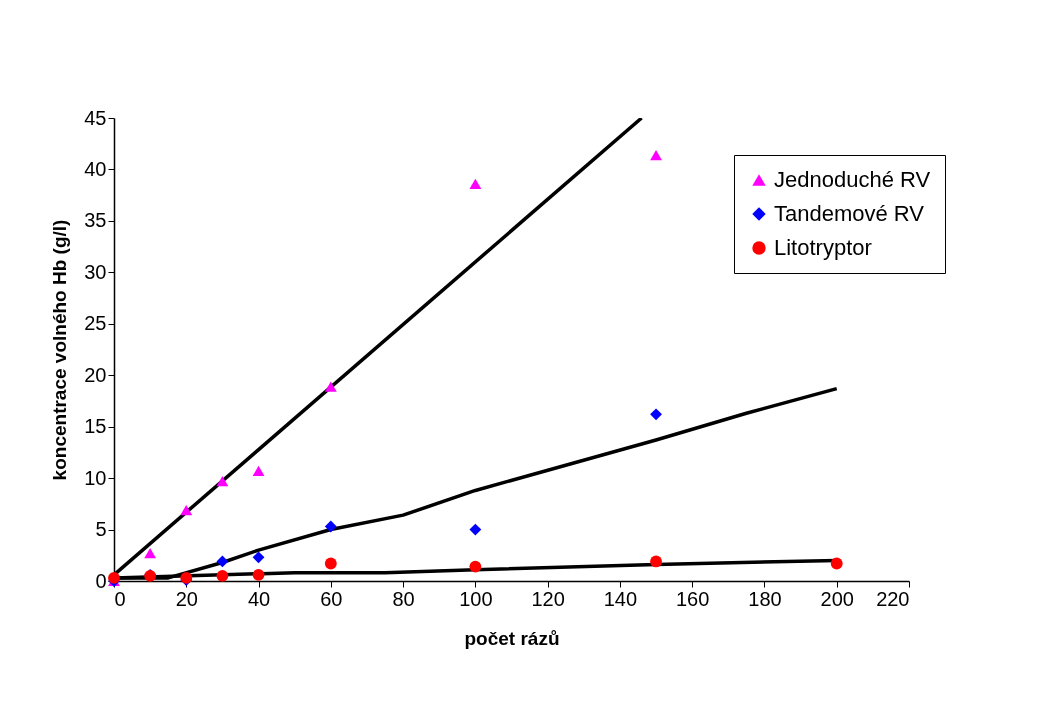 Image resolution: width=1060 pixels, height=716 pixels. I want to click on legend-label: Litotryptor, so click(823, 247).